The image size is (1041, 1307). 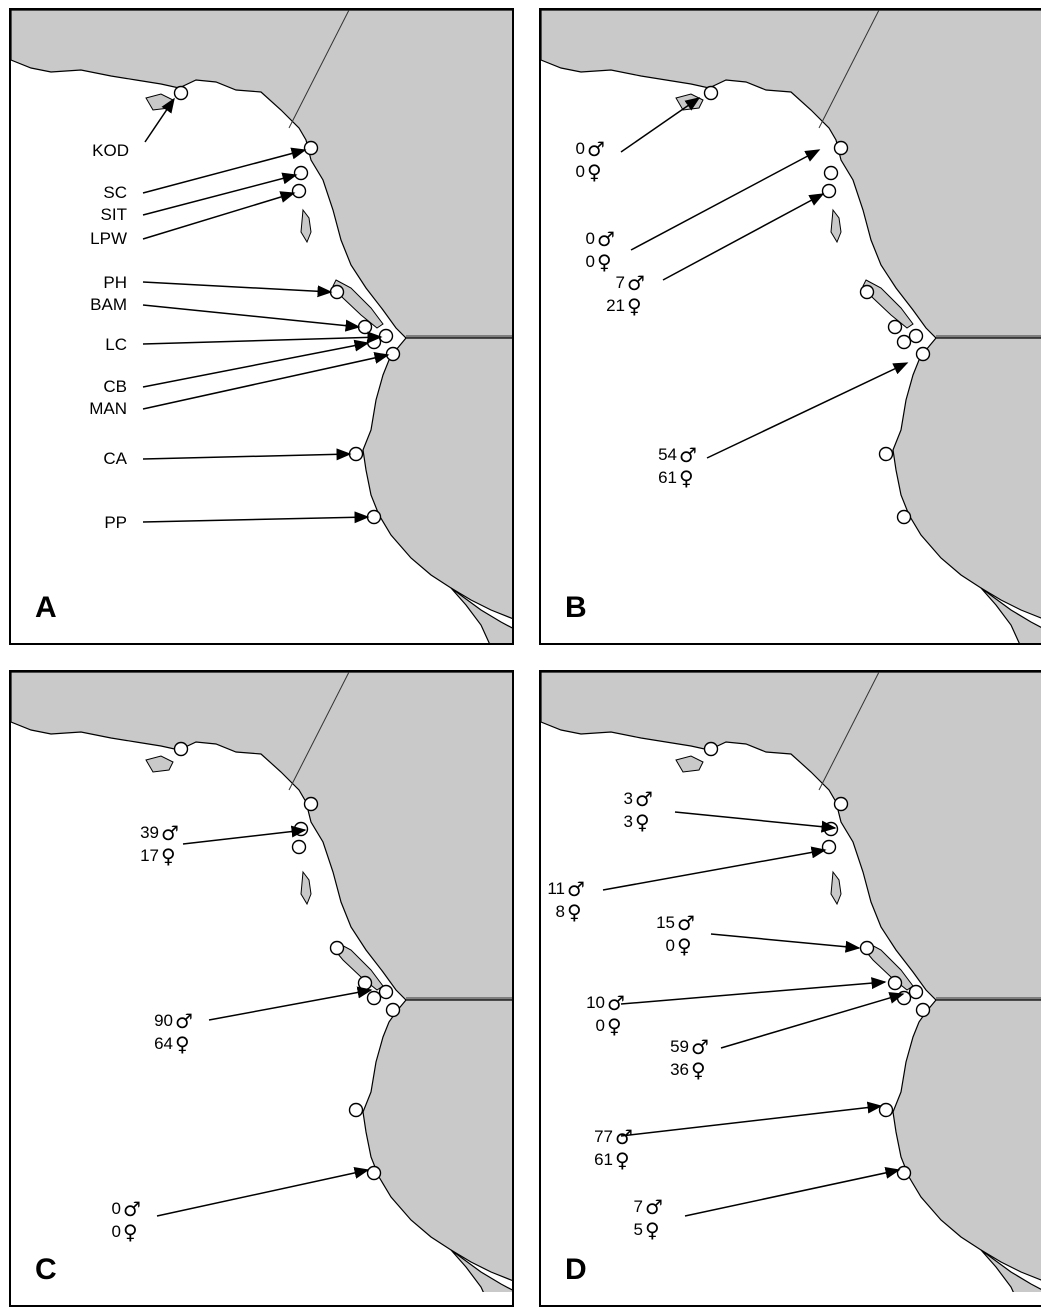 What do you see at coordinates (163, 1020) in the screenshot?
I see `male-count: 90` at bounding box center [163, 1020].